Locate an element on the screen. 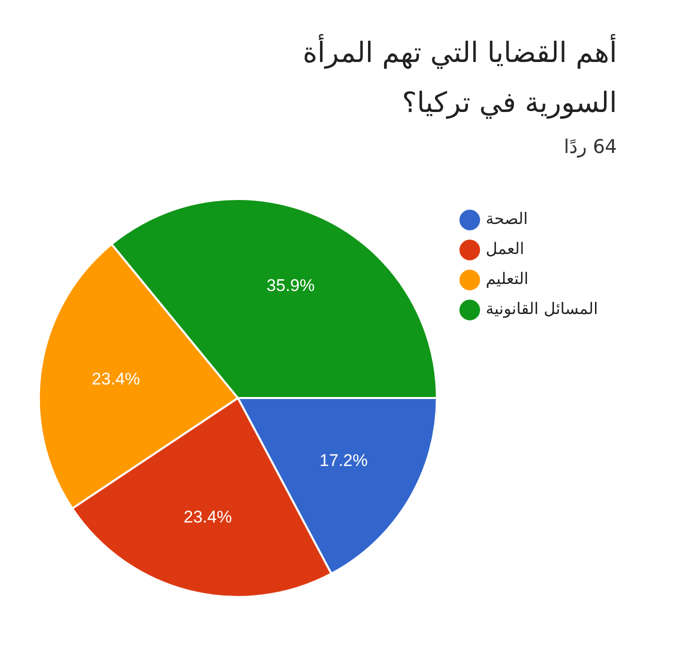 This screenshot has height=658, width=675. chart-subtitle: 64 ردًا is located at coordinates (590, 146).